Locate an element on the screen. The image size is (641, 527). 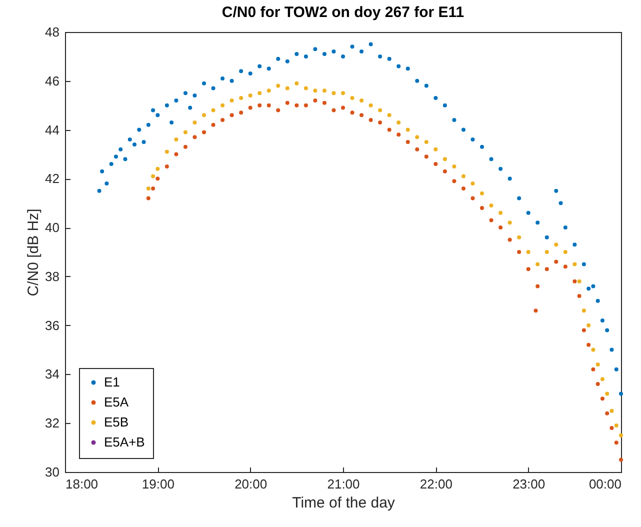
legend-label: E5A+B is located at coordinates (124, 442).